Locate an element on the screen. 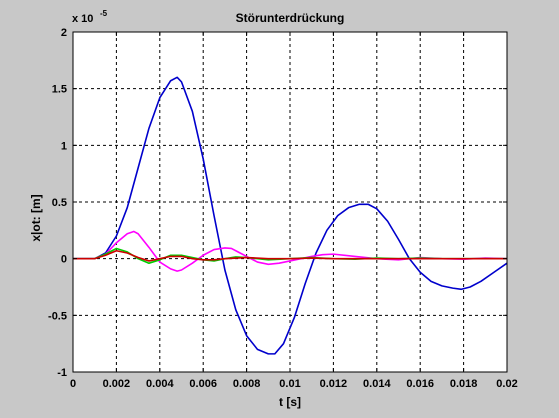 The image size is (559, 418). x-tick-label: 0.01 is located at coordinates (289, 384).